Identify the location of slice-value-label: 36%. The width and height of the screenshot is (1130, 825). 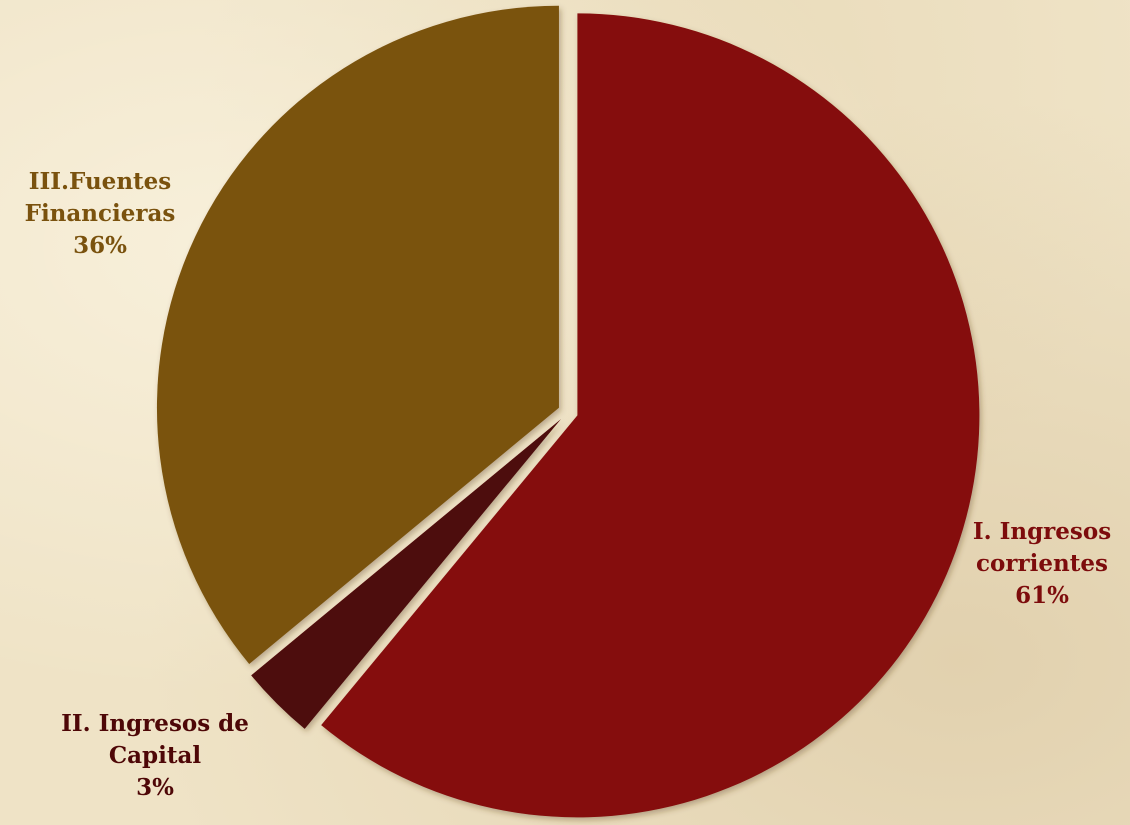
(100, 245).